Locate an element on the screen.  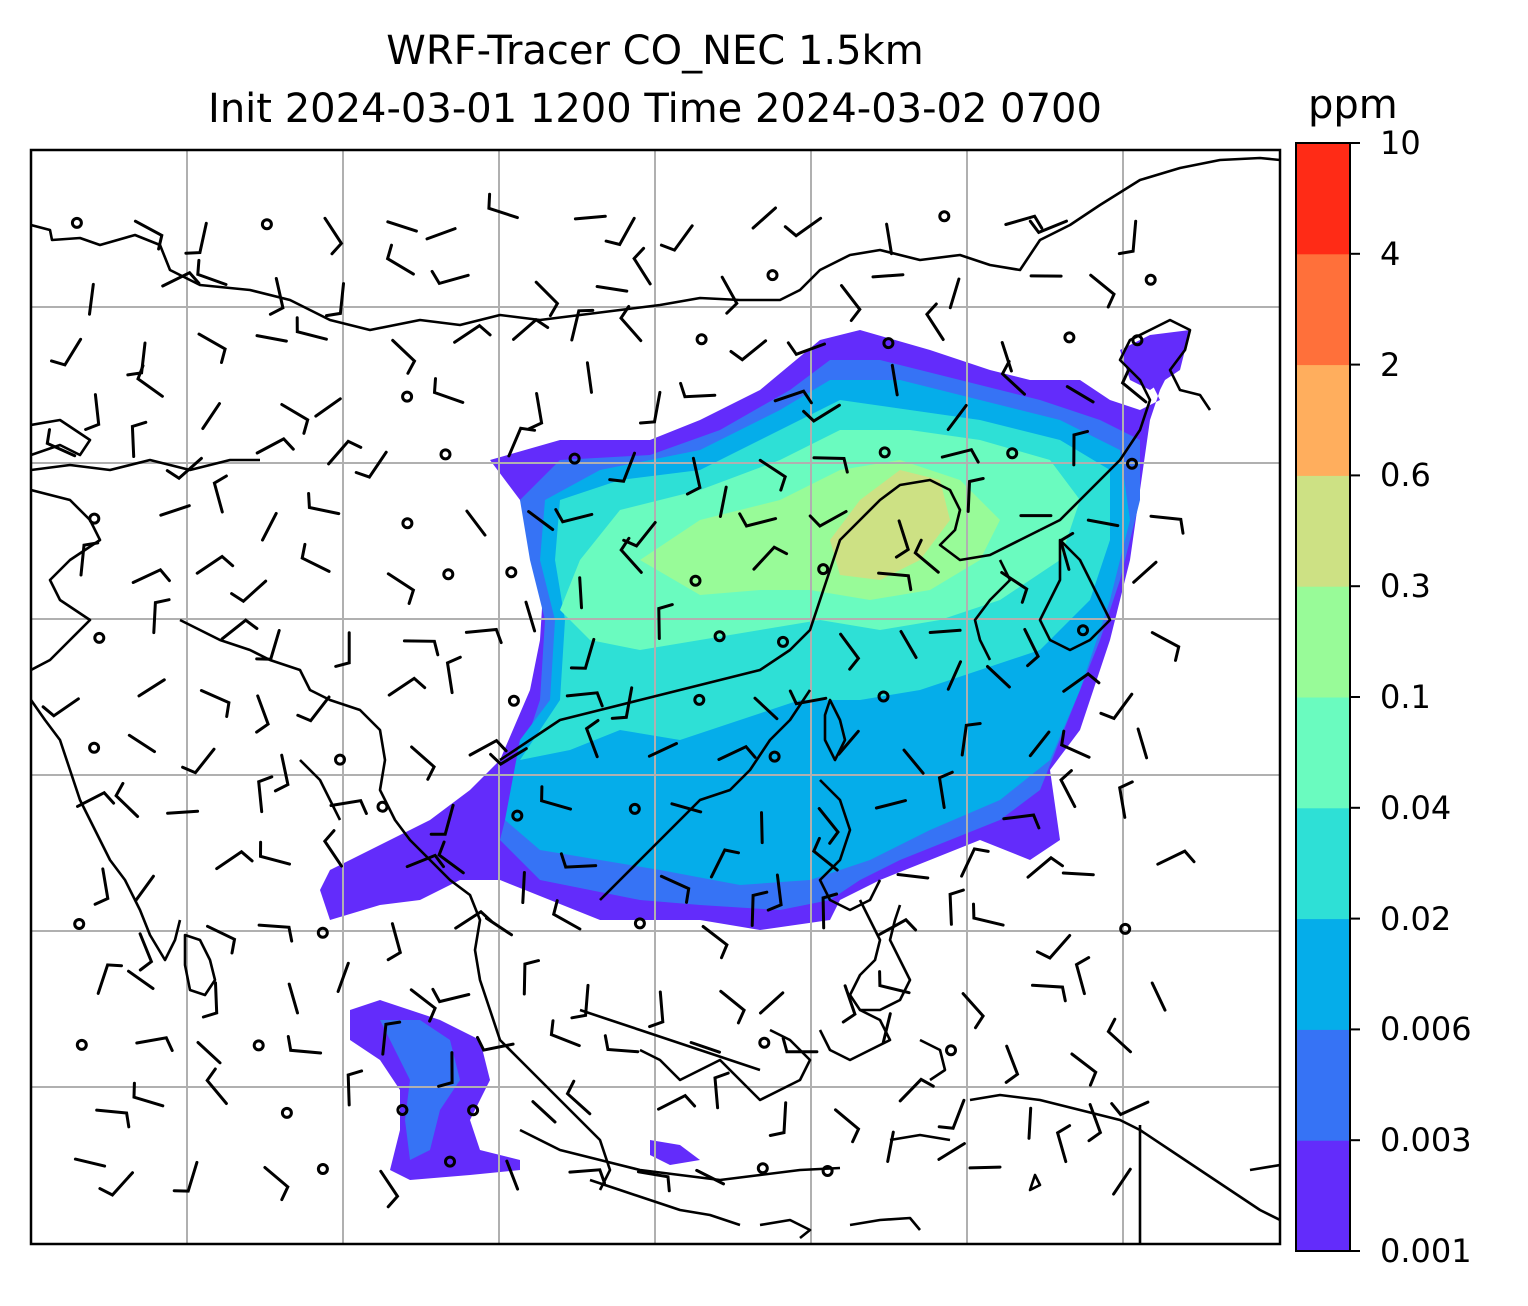
colorbar-tick-label: 0.04 is located at coordinates (1416, 807).